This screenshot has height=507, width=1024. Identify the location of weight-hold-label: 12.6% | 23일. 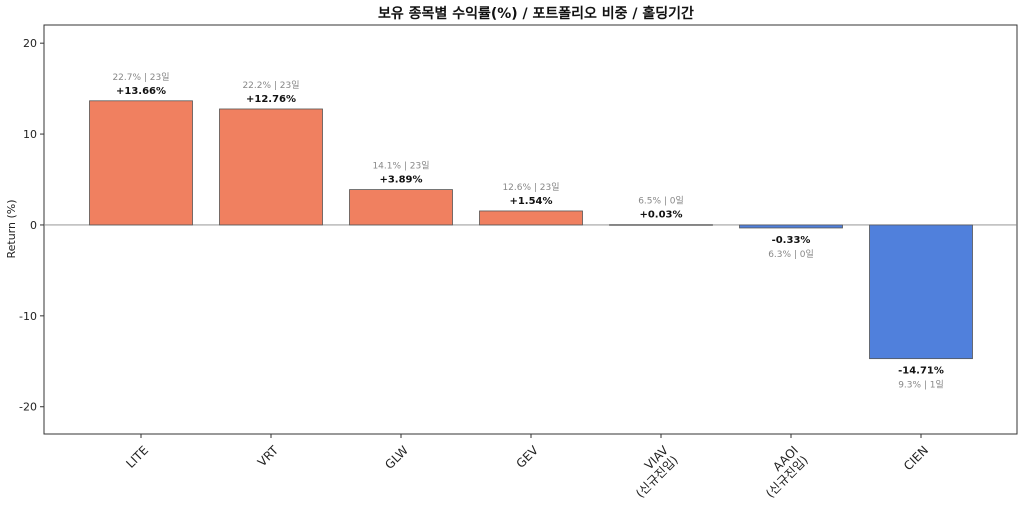
(530, 187).